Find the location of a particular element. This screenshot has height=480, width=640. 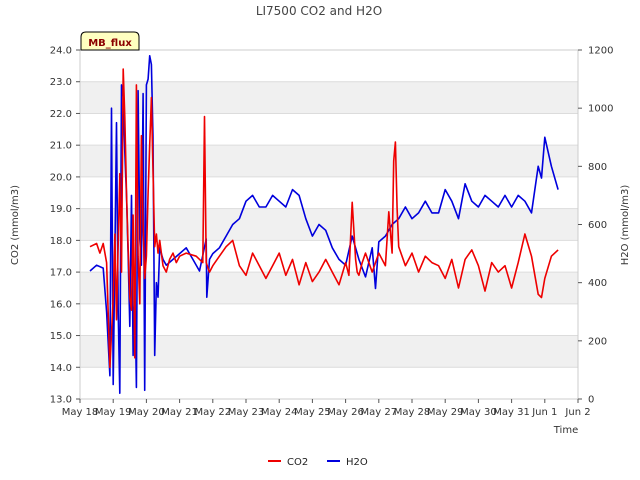

badge: MB_flux is located at coordinates (110, 41).